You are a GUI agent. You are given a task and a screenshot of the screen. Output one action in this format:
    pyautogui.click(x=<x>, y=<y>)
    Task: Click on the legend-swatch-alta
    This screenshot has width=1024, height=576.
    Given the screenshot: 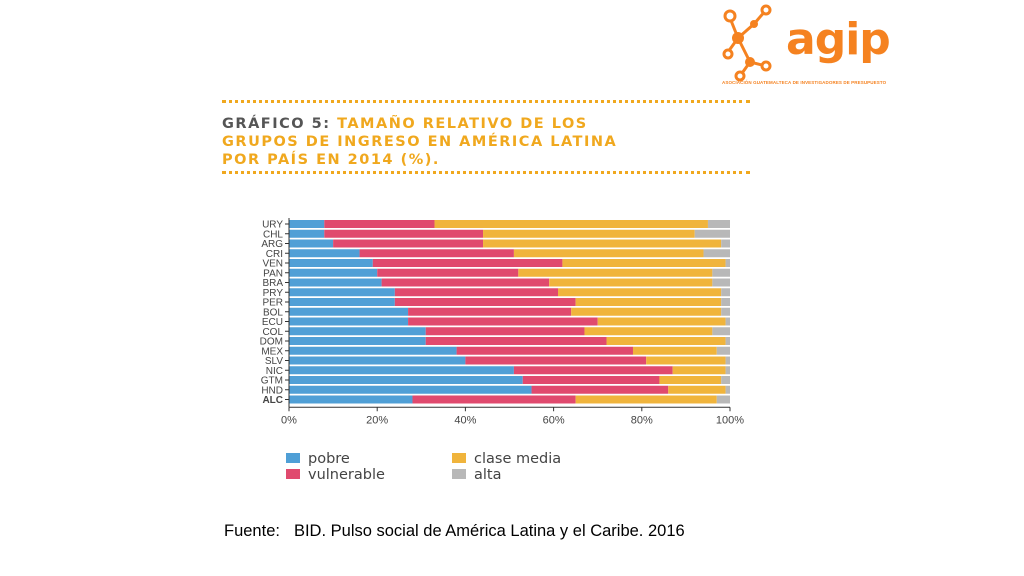 What is the action you would take?
    pyautogui.click(x=459, y=474)
    